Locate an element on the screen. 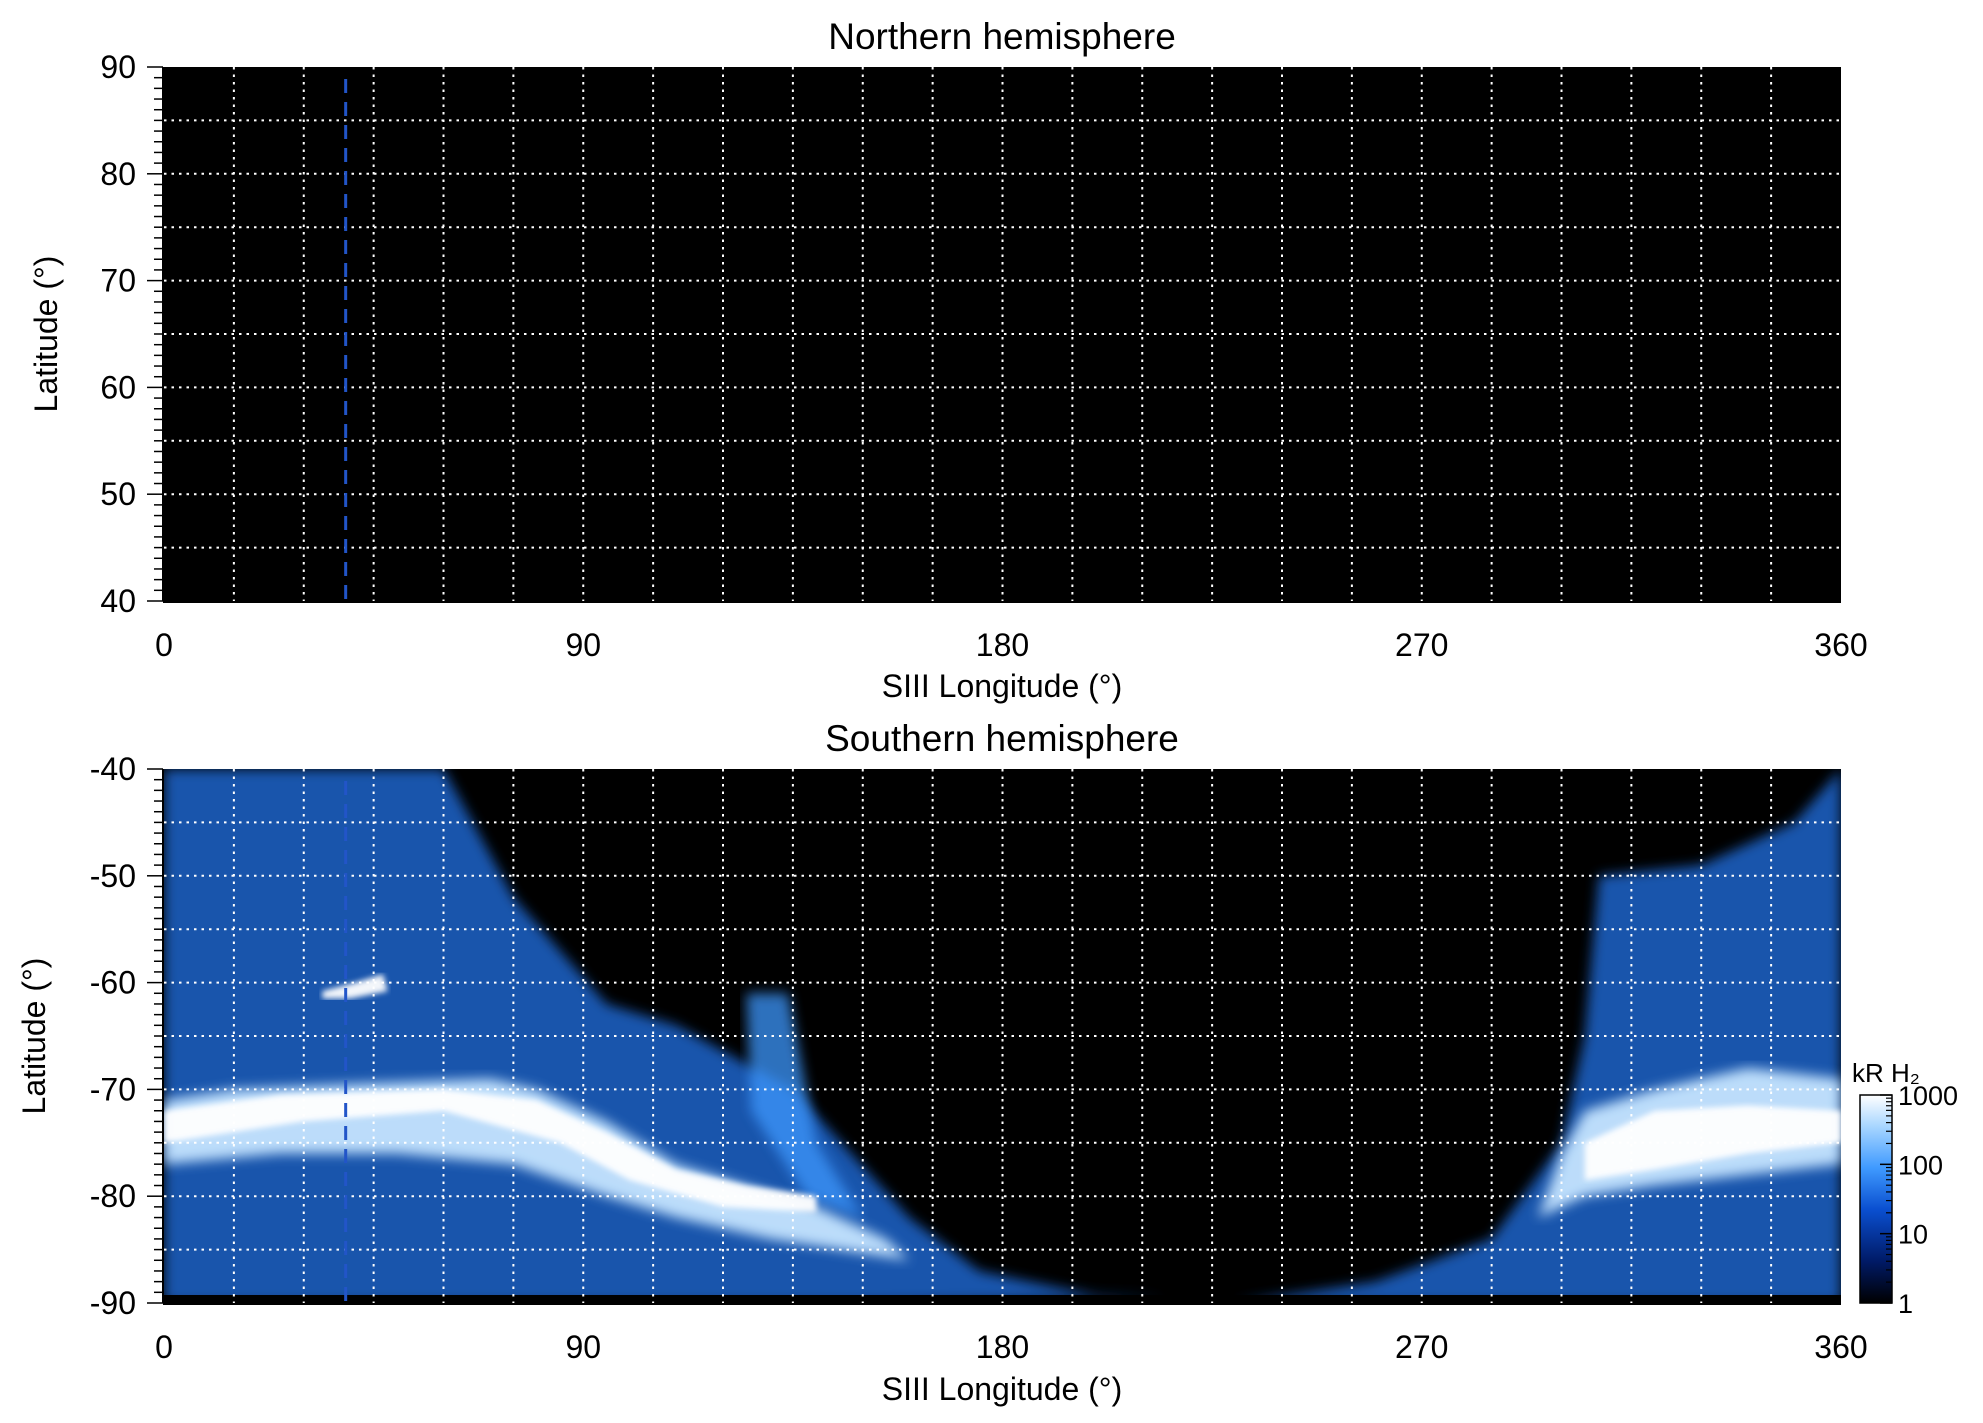  y-tick-label: -50 is located at coordinates (113, 876).